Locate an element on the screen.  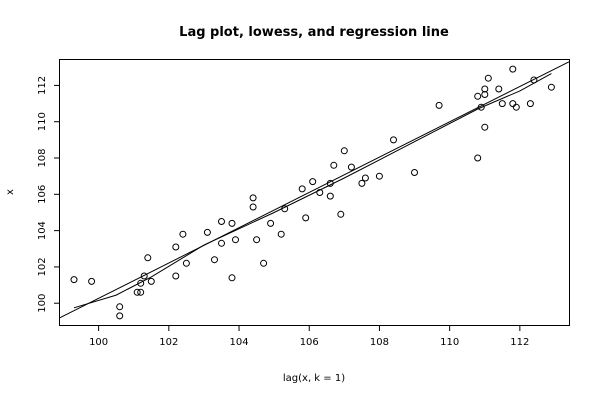
x-tick-label: 100 is located at coordinates (98, 342).